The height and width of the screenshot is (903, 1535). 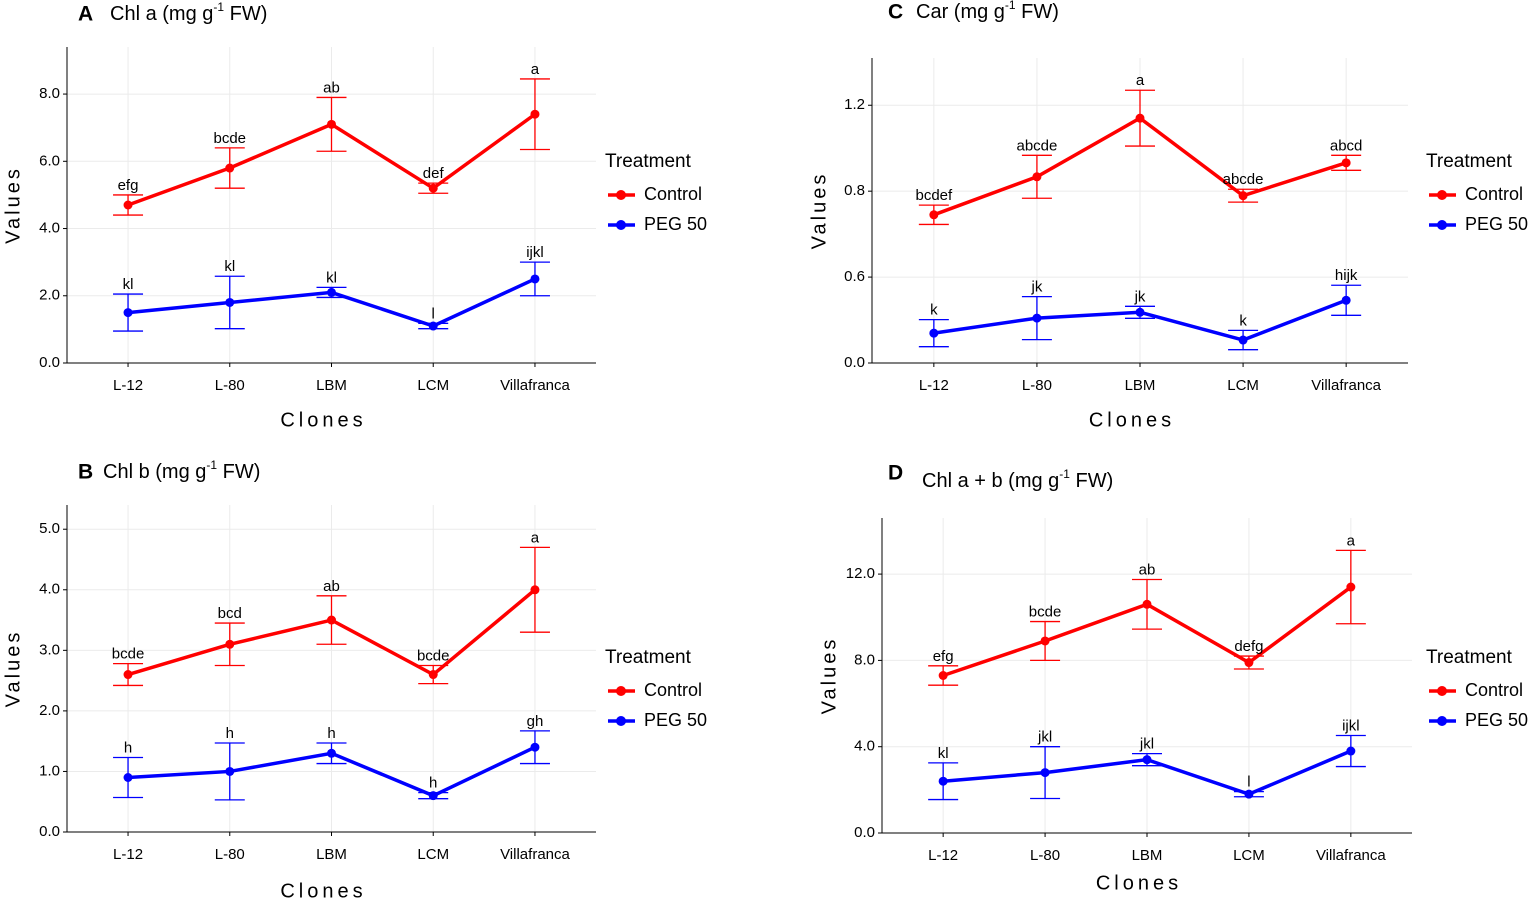 What do you see at coordinates (154, 472) in the screenshot?
I see `title-text: Chl b (mg g` at bounding box center [154, 472].